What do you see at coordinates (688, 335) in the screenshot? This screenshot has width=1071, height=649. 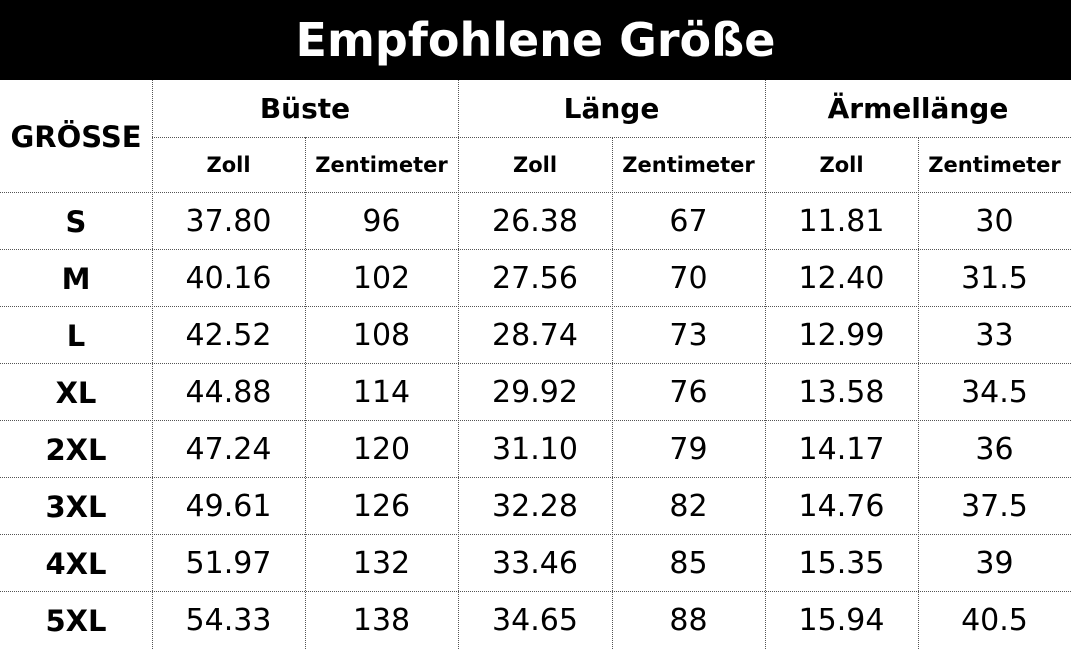 I see `value-cell: 73` at bounding box center [688, 335].